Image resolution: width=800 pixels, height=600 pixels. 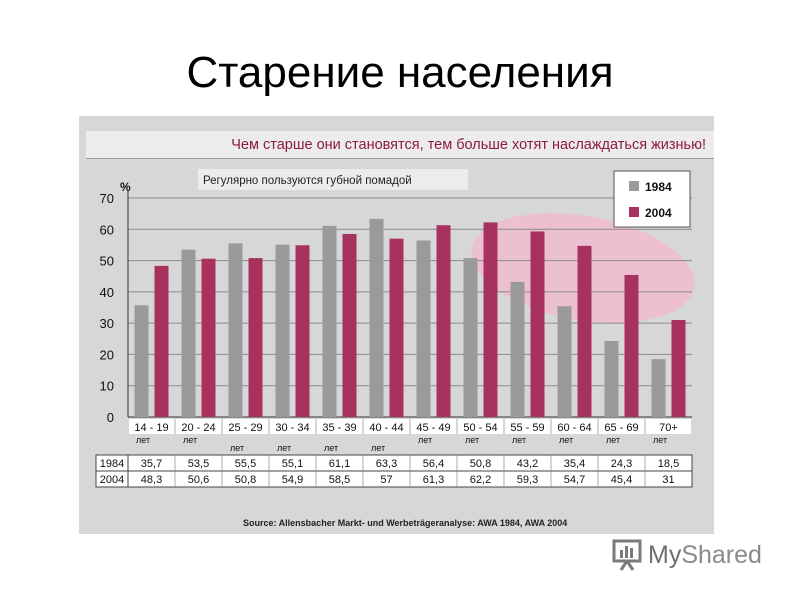 I want to click on category-label: 55 - 59, so click(x=527, y=428).